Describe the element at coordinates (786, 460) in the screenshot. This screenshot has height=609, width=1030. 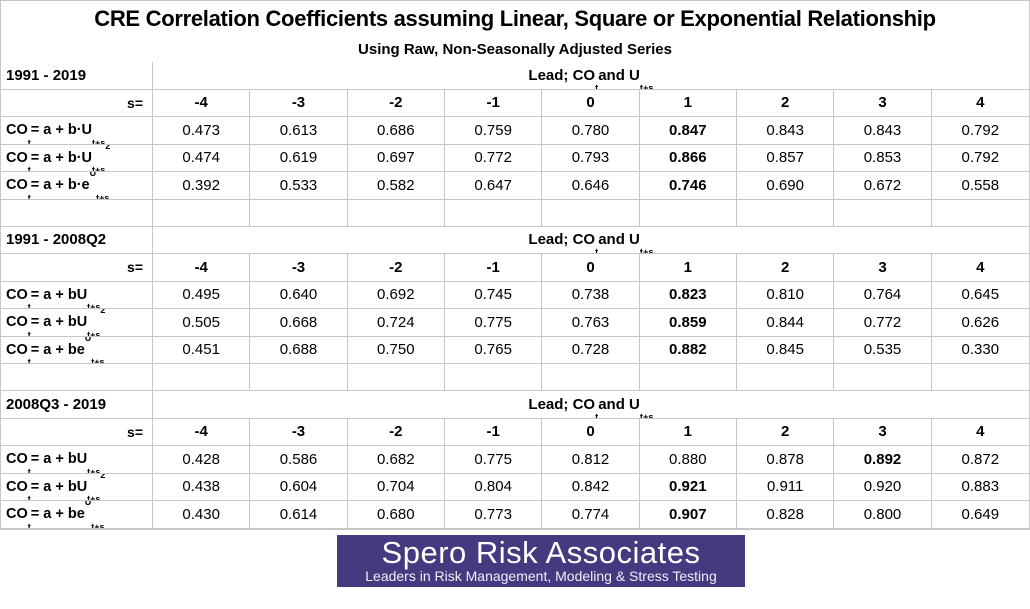
I see `correlation-value: 0.878` at that location.